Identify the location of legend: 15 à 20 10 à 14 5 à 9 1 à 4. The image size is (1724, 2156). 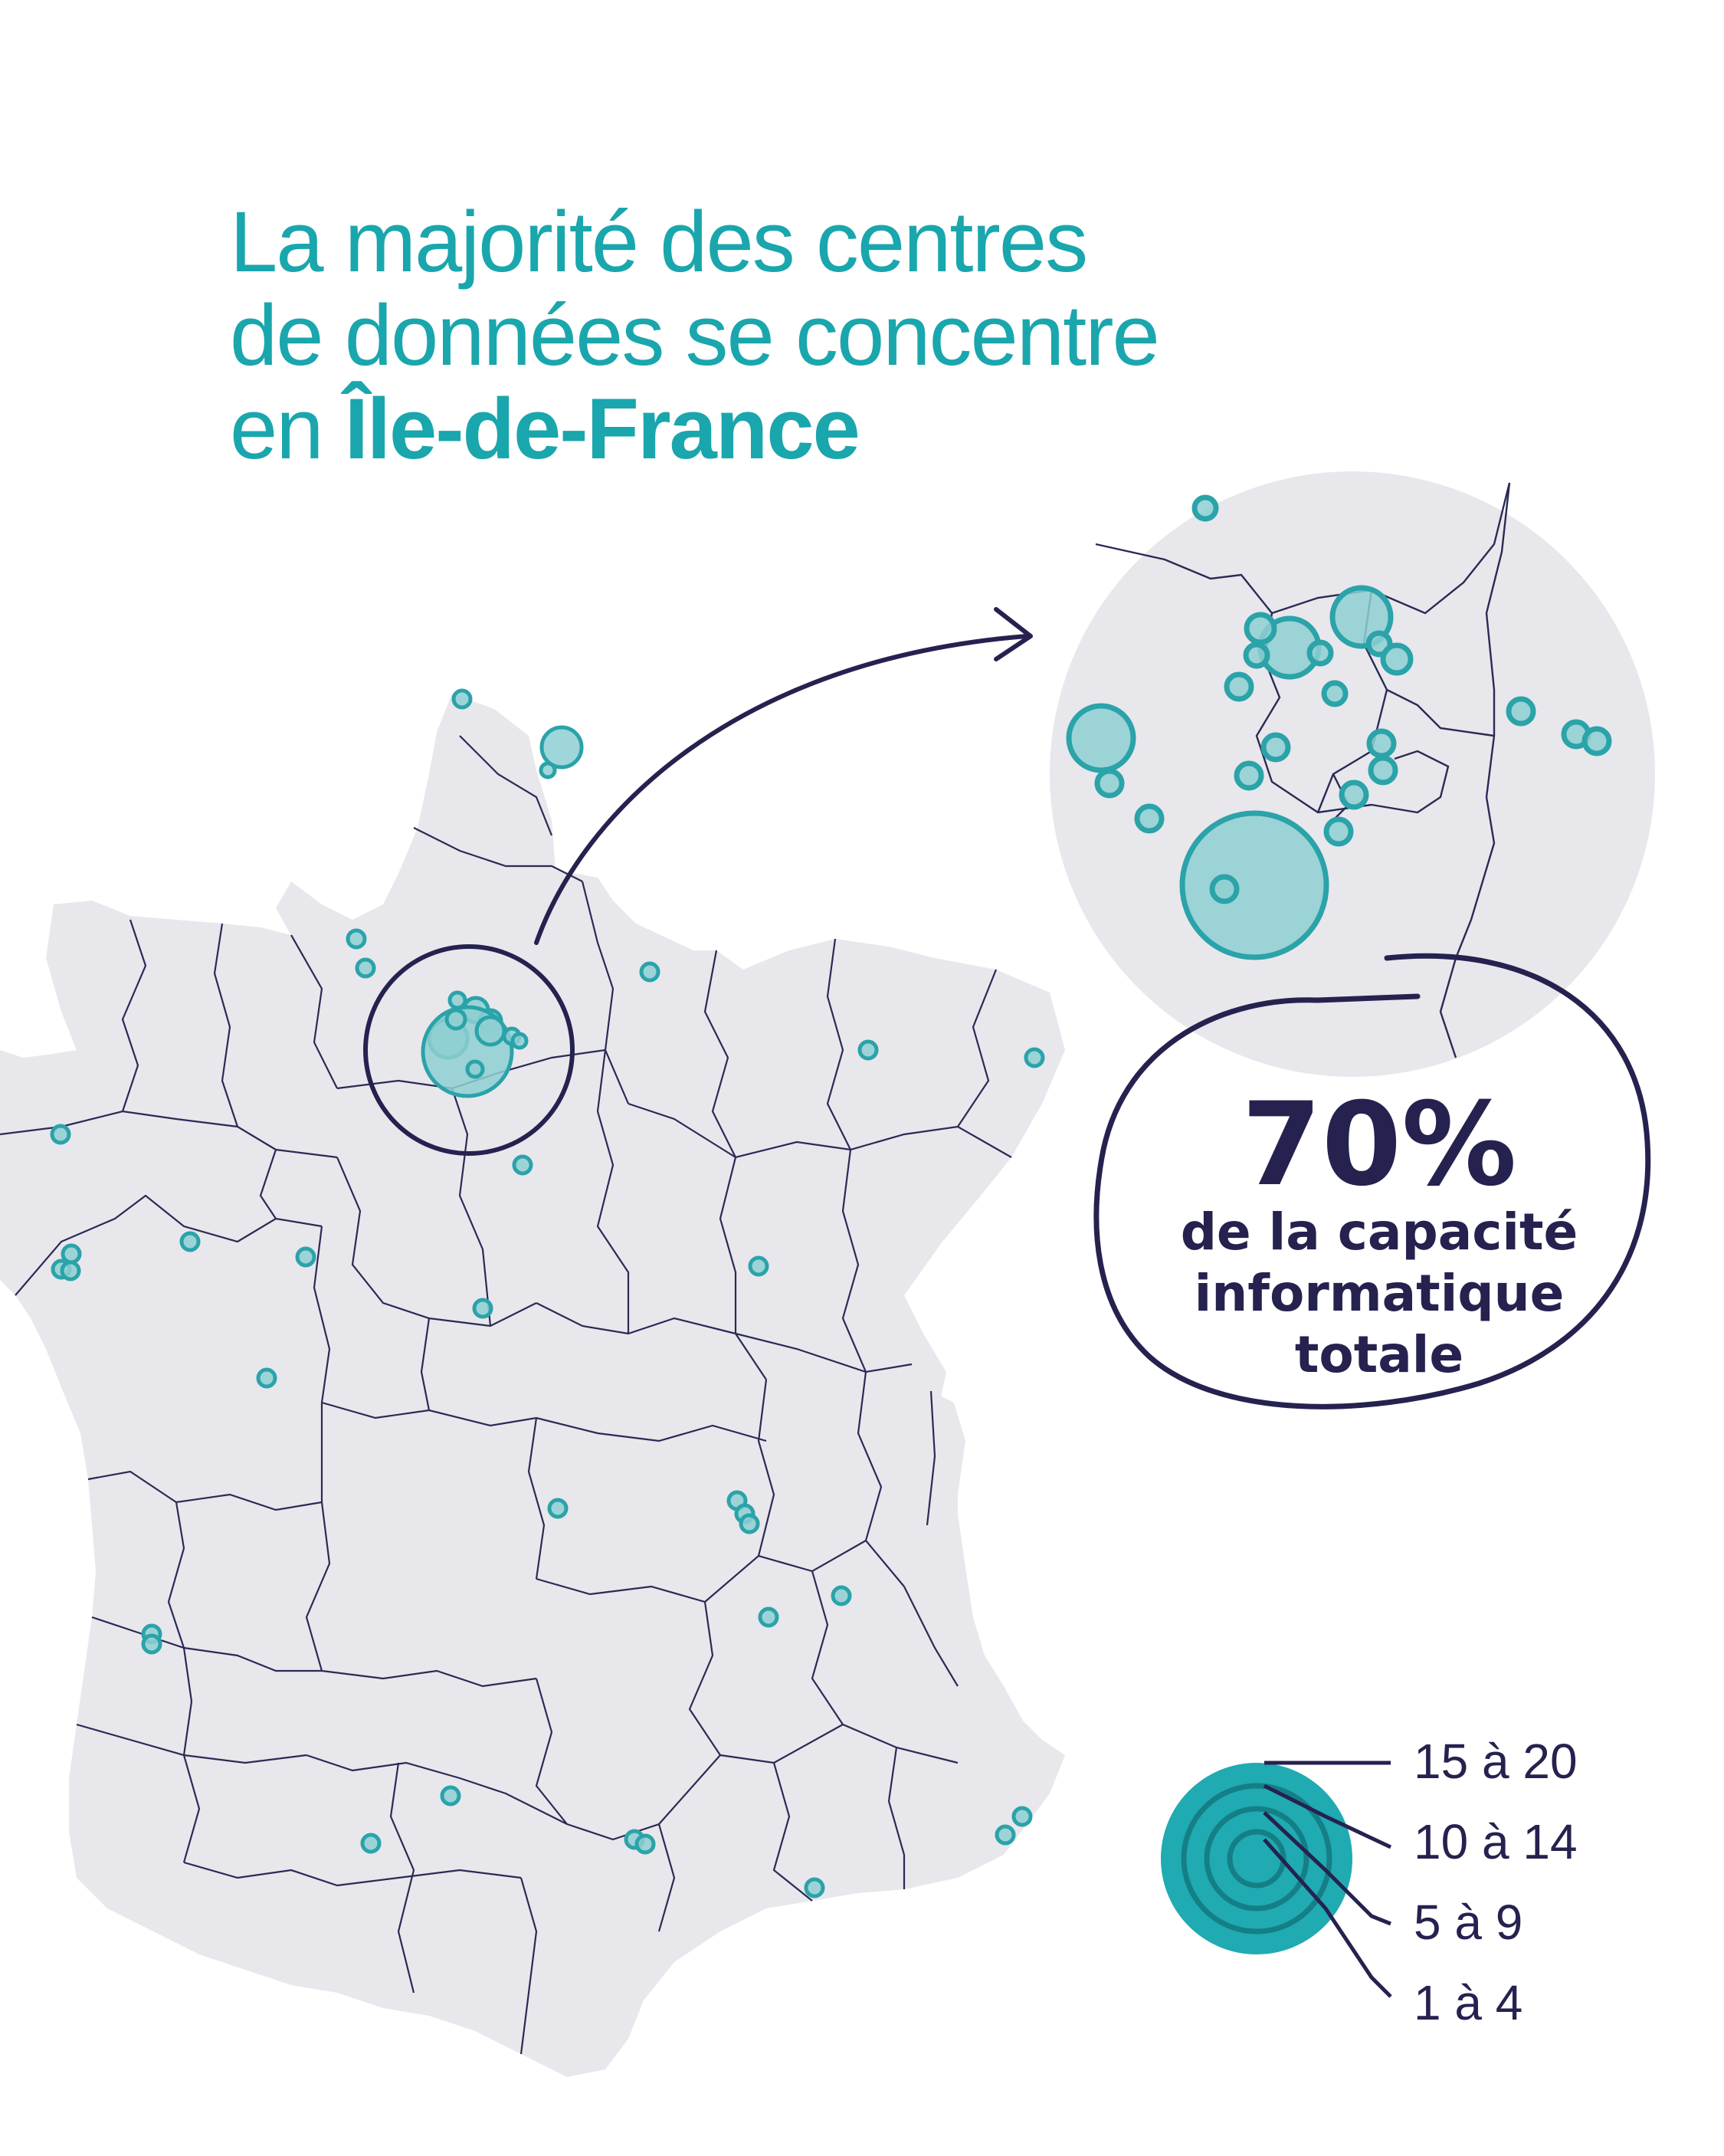
(1369, 1882).